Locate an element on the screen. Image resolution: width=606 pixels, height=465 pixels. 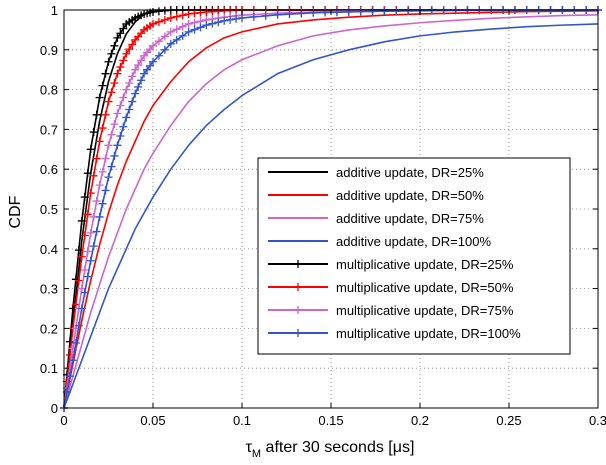
y-tick-label: 0 is located at coordinates (54, 408).